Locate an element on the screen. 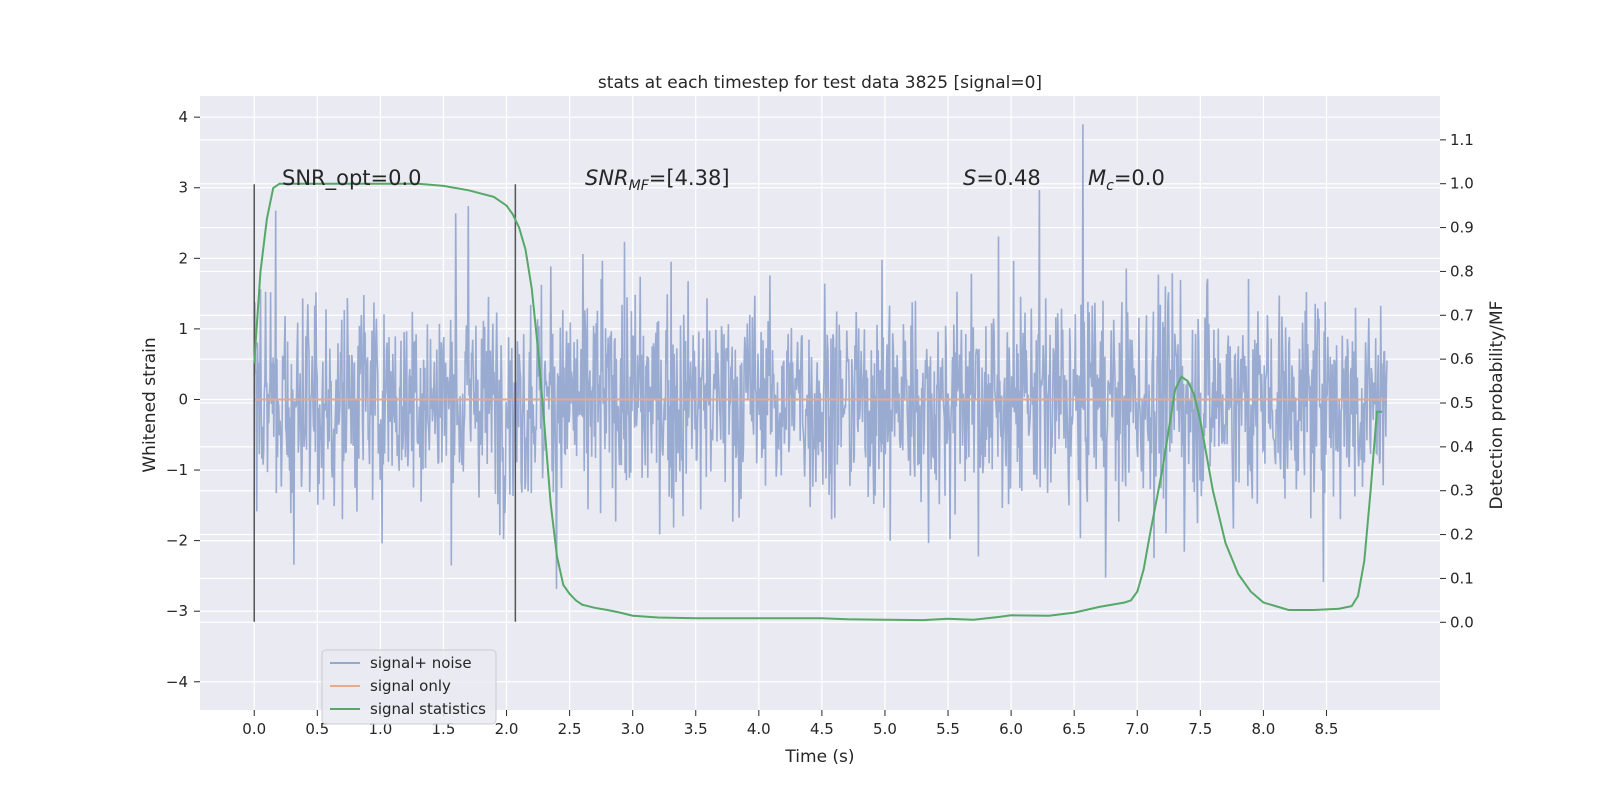 The height and width of the screenshot is (800, 1600). annotation-s-value: =0.48 is located at coordinates (1008, 178).